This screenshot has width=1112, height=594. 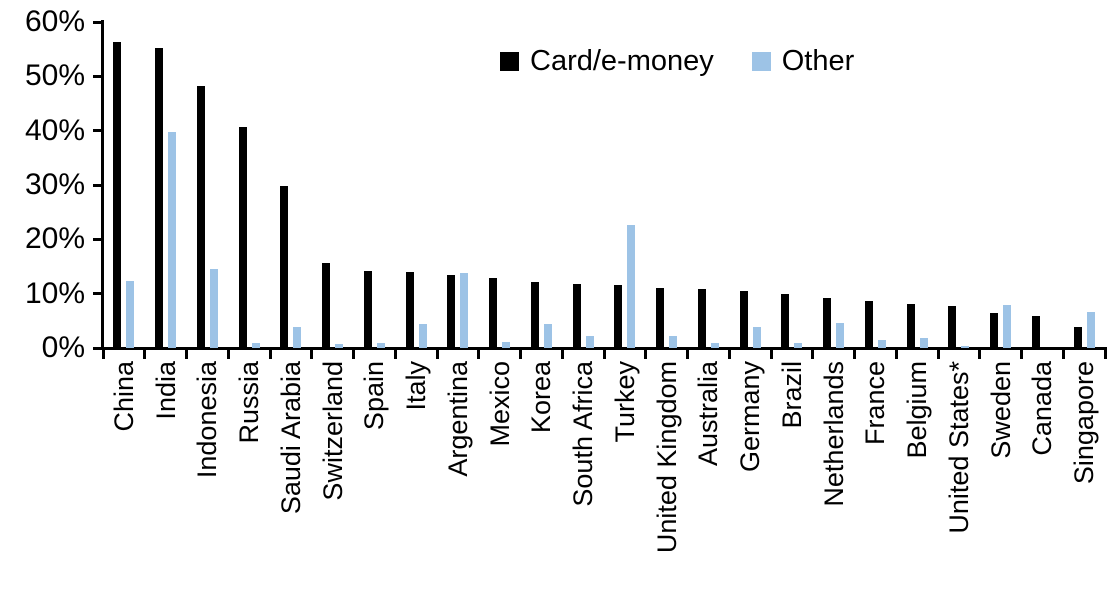 What do you see at coordinates (743, 319) in the screenshot?
I see `bar-card-e-money-germany` at bounding box center [743, 319].